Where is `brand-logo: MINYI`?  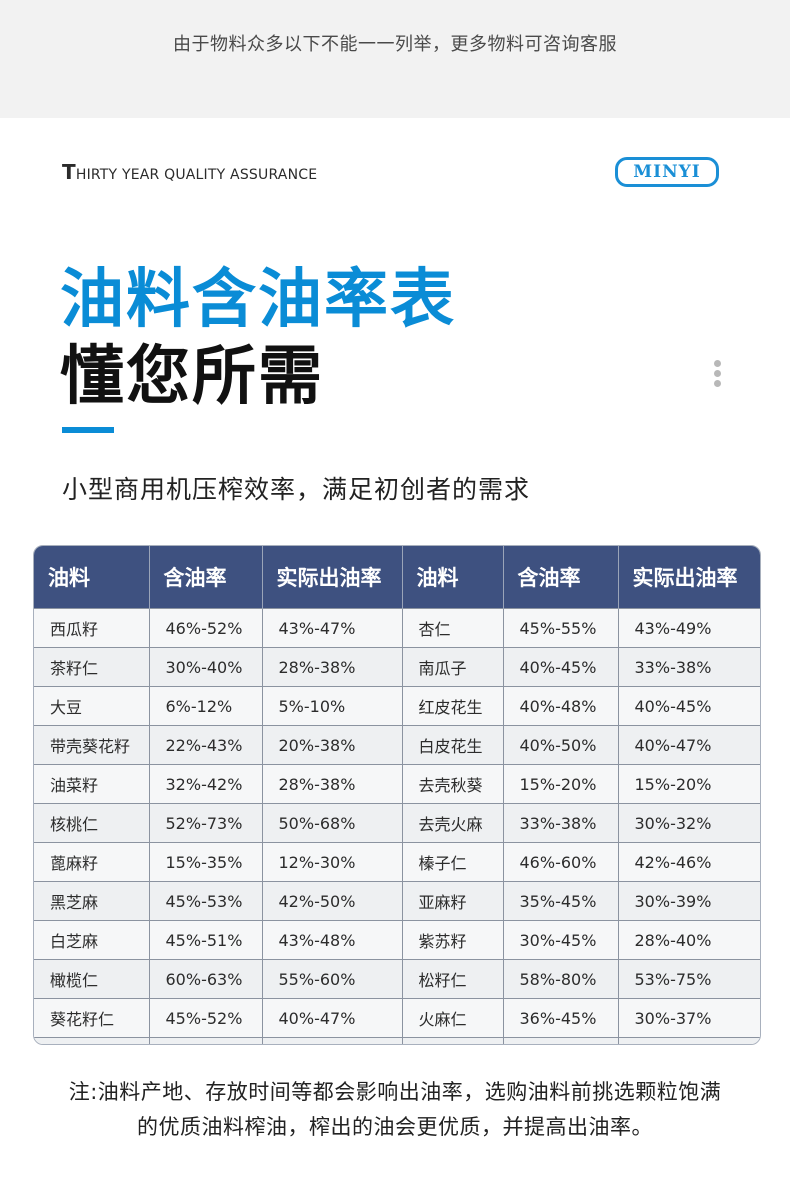 brand-logo: MINYI is located at coordinates (667, 172).